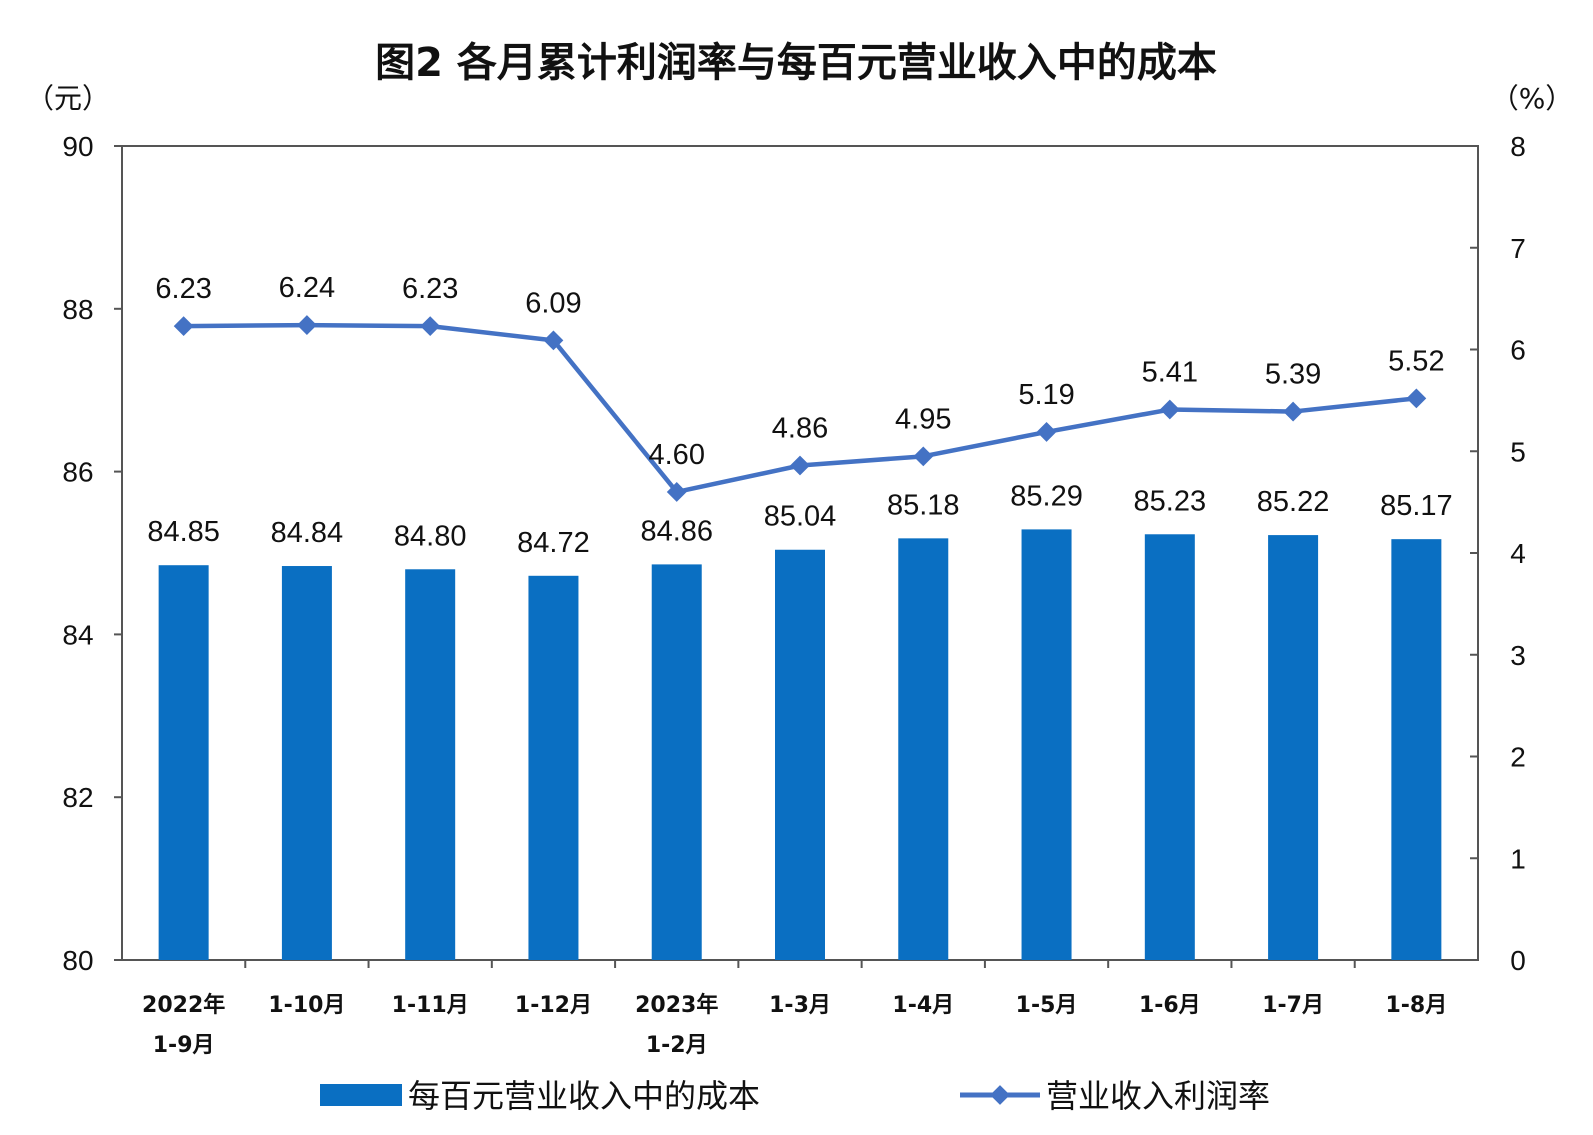 The width and height of the screenshot is (1593, 1135). Describe the element at coordinates (1293, 375) in the screenshot. I see `profit-rate-value-label: 5.39` at that location.